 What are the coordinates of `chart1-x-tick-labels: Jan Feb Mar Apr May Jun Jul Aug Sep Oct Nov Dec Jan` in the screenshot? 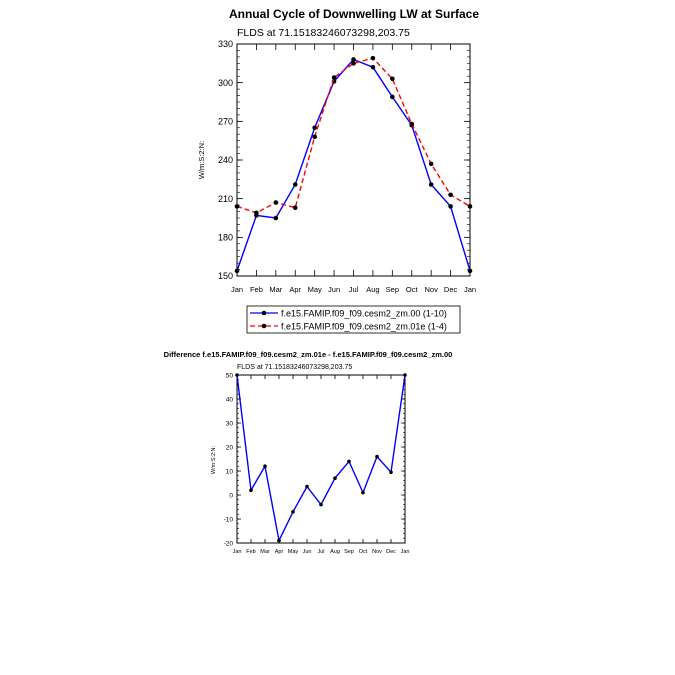 It's located at (353, 289).